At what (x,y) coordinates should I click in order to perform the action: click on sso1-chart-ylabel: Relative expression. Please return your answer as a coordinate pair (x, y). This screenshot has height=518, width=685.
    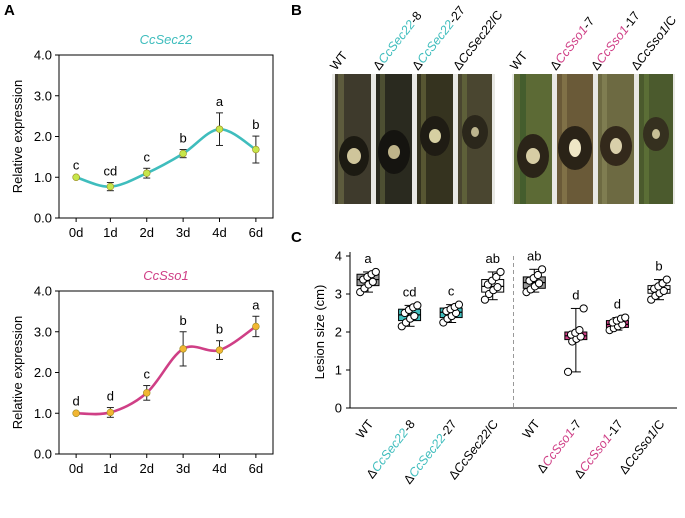
    Looking at the image, I should click on (17, 372).